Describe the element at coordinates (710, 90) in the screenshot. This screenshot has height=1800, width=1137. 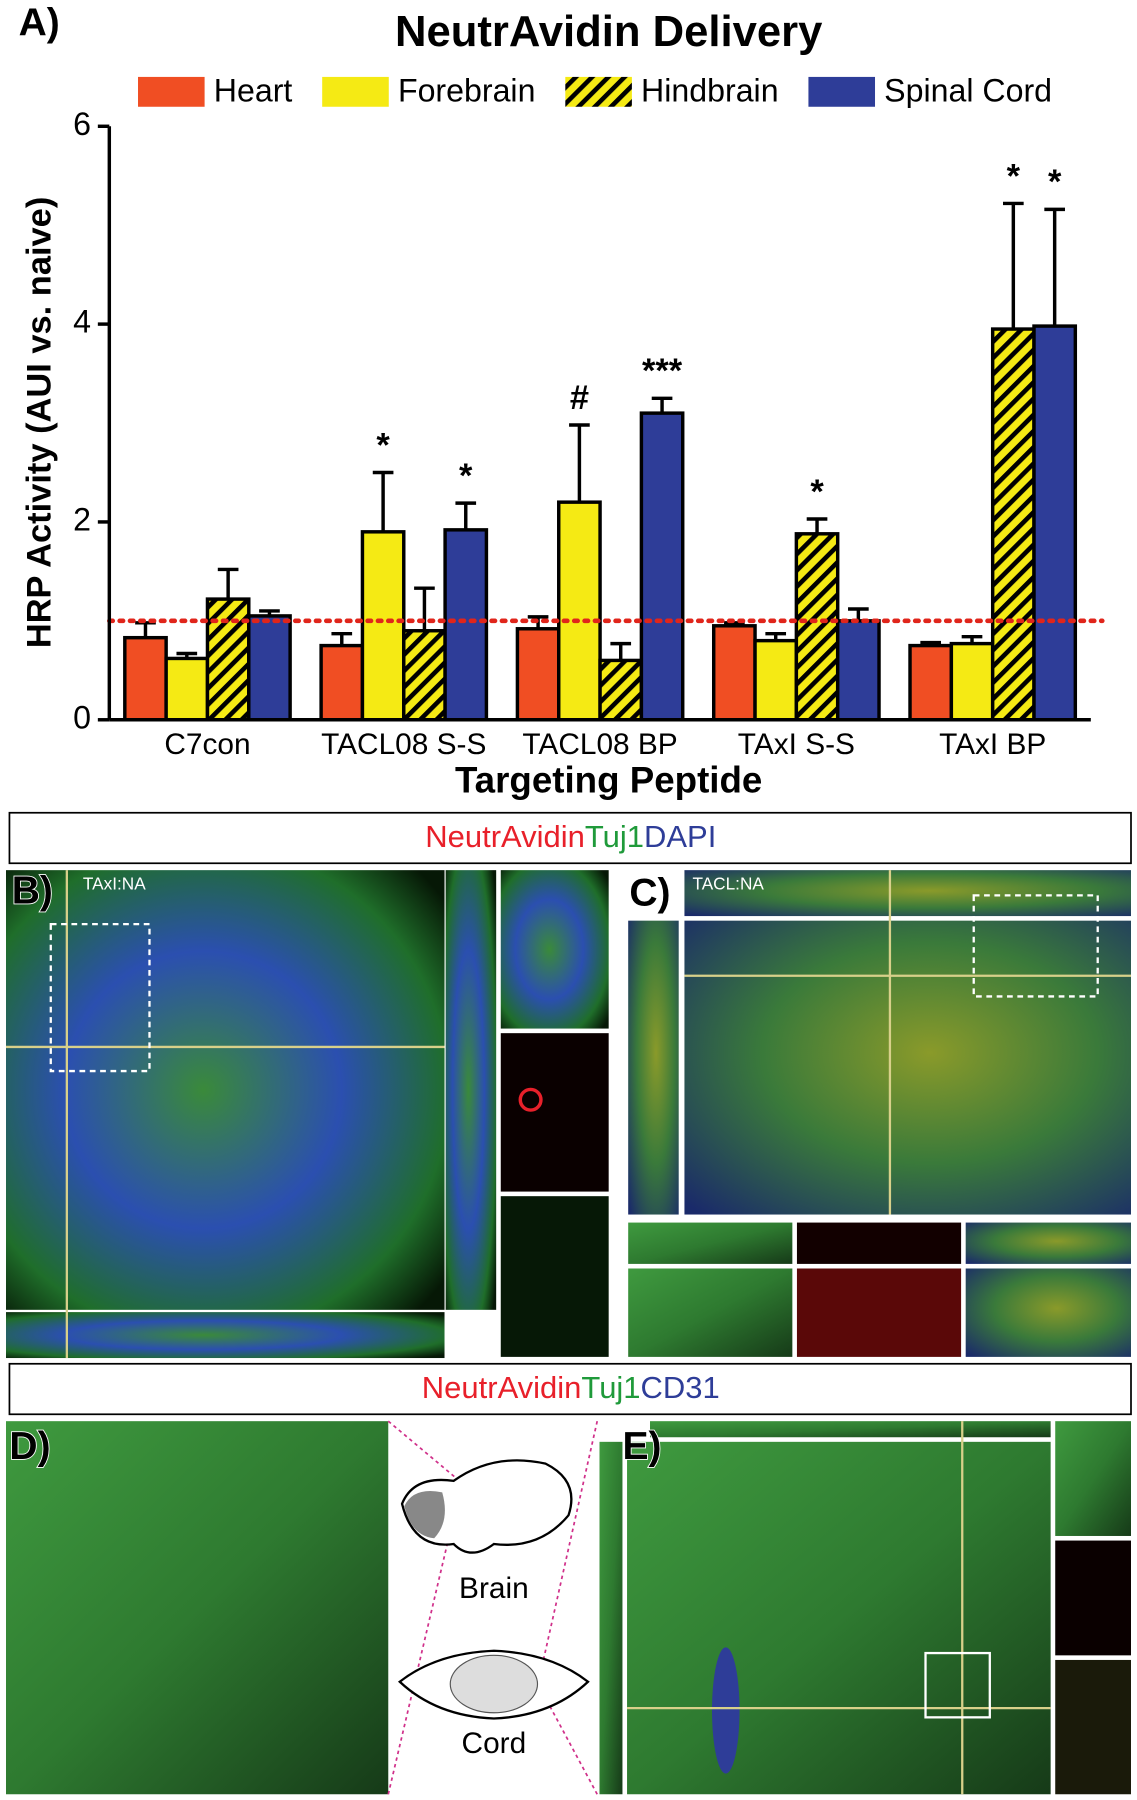
I see `legend-label: Hindbrain` at that location.